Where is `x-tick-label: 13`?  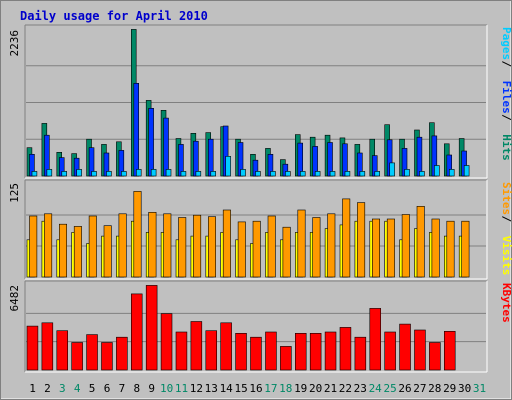 x-tick-label: 13 is located at coordinates (211, 388).